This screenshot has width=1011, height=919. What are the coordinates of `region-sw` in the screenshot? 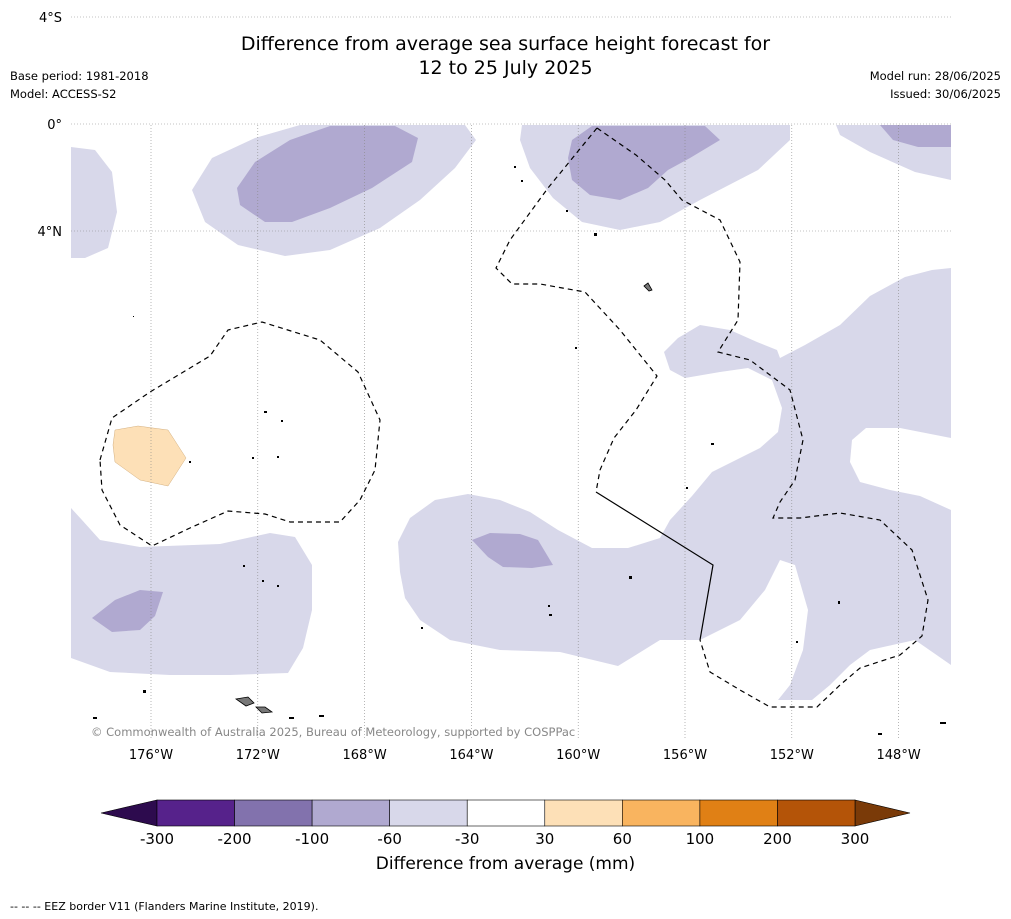 It's located at (191, 591).